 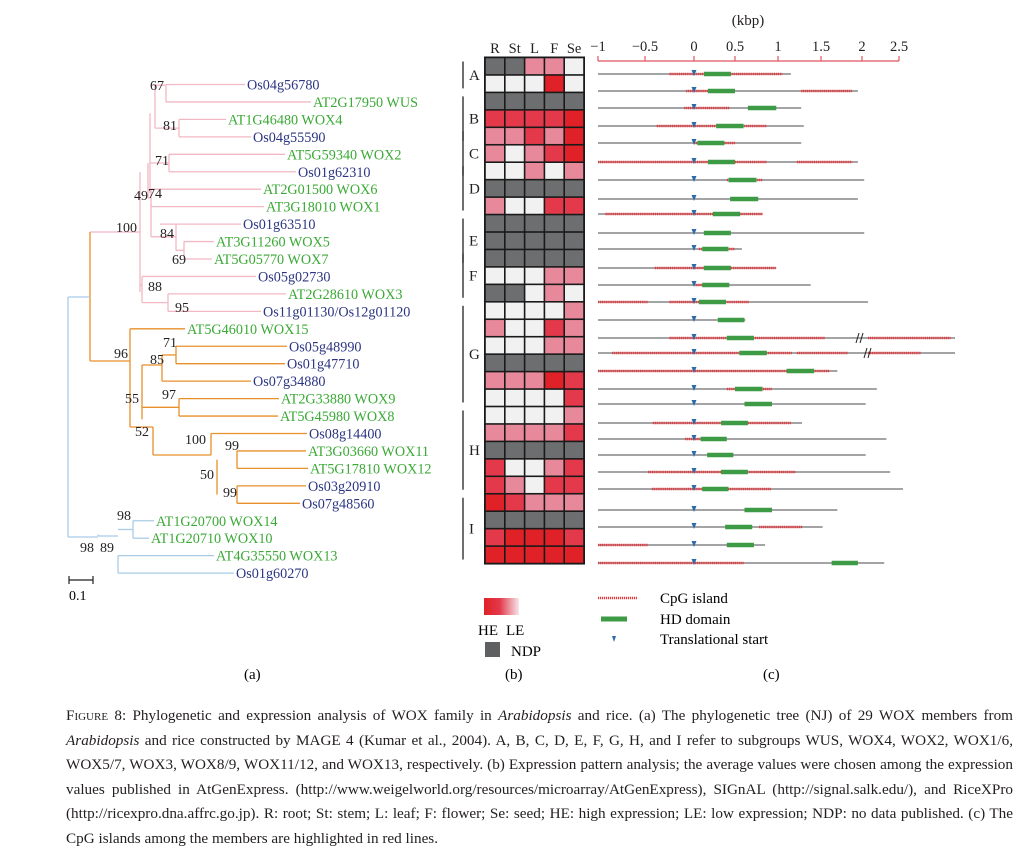 I want to click on group-label: I, so click(x=471, y=530).